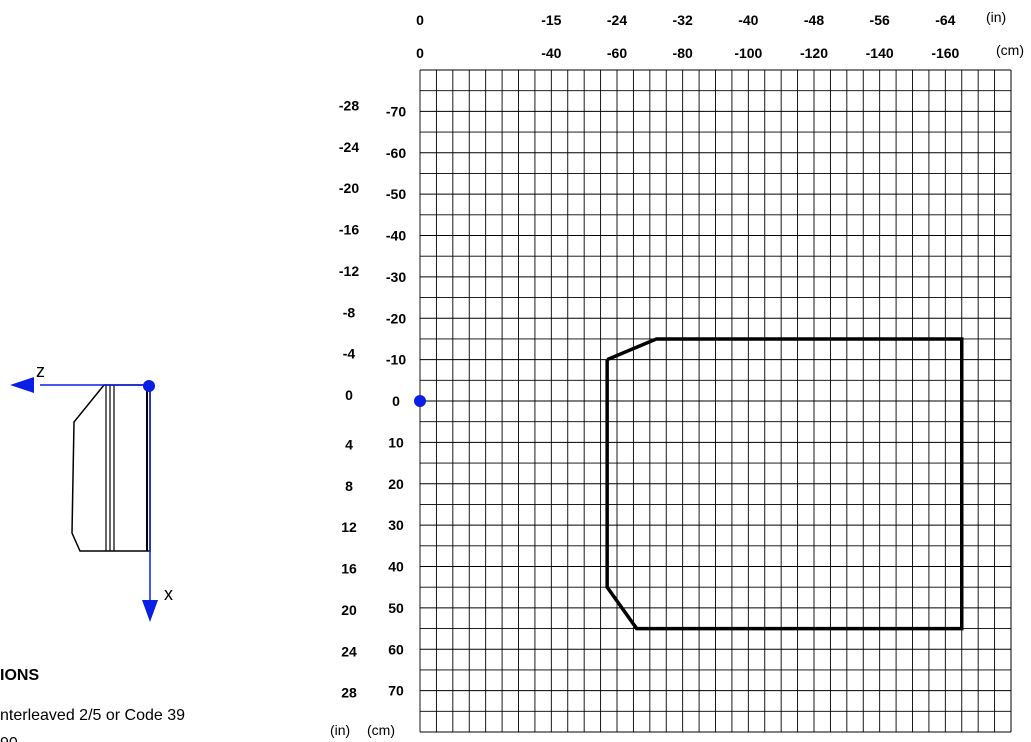  Describe the element at coordinates (420, 401) in the screenshot. I see `chart-origin-dot` at that location.